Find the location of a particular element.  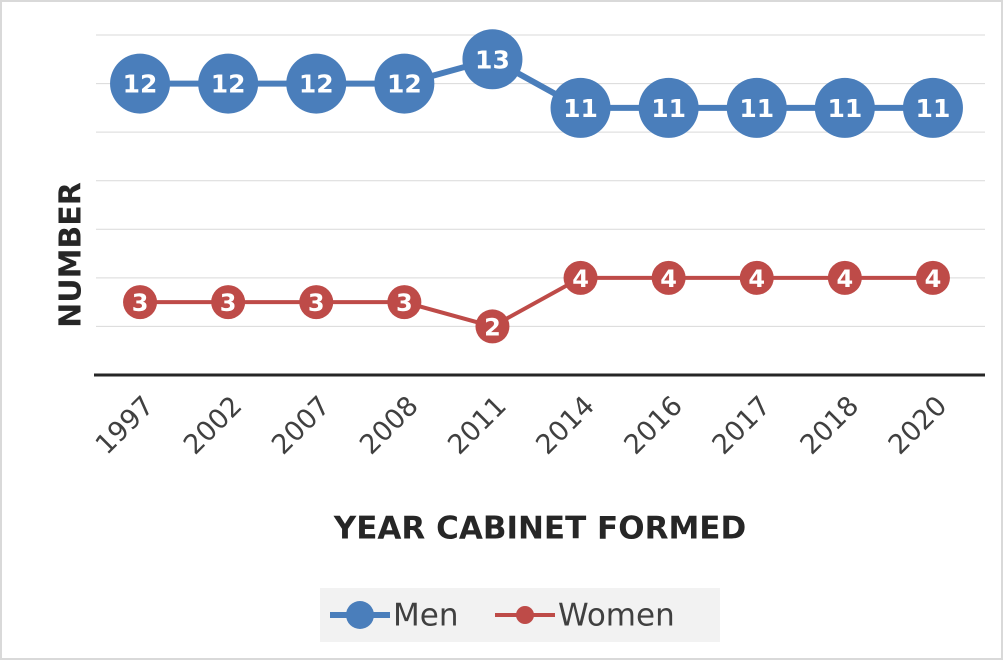

legend-label: Men is located at coordinates (425, 616).